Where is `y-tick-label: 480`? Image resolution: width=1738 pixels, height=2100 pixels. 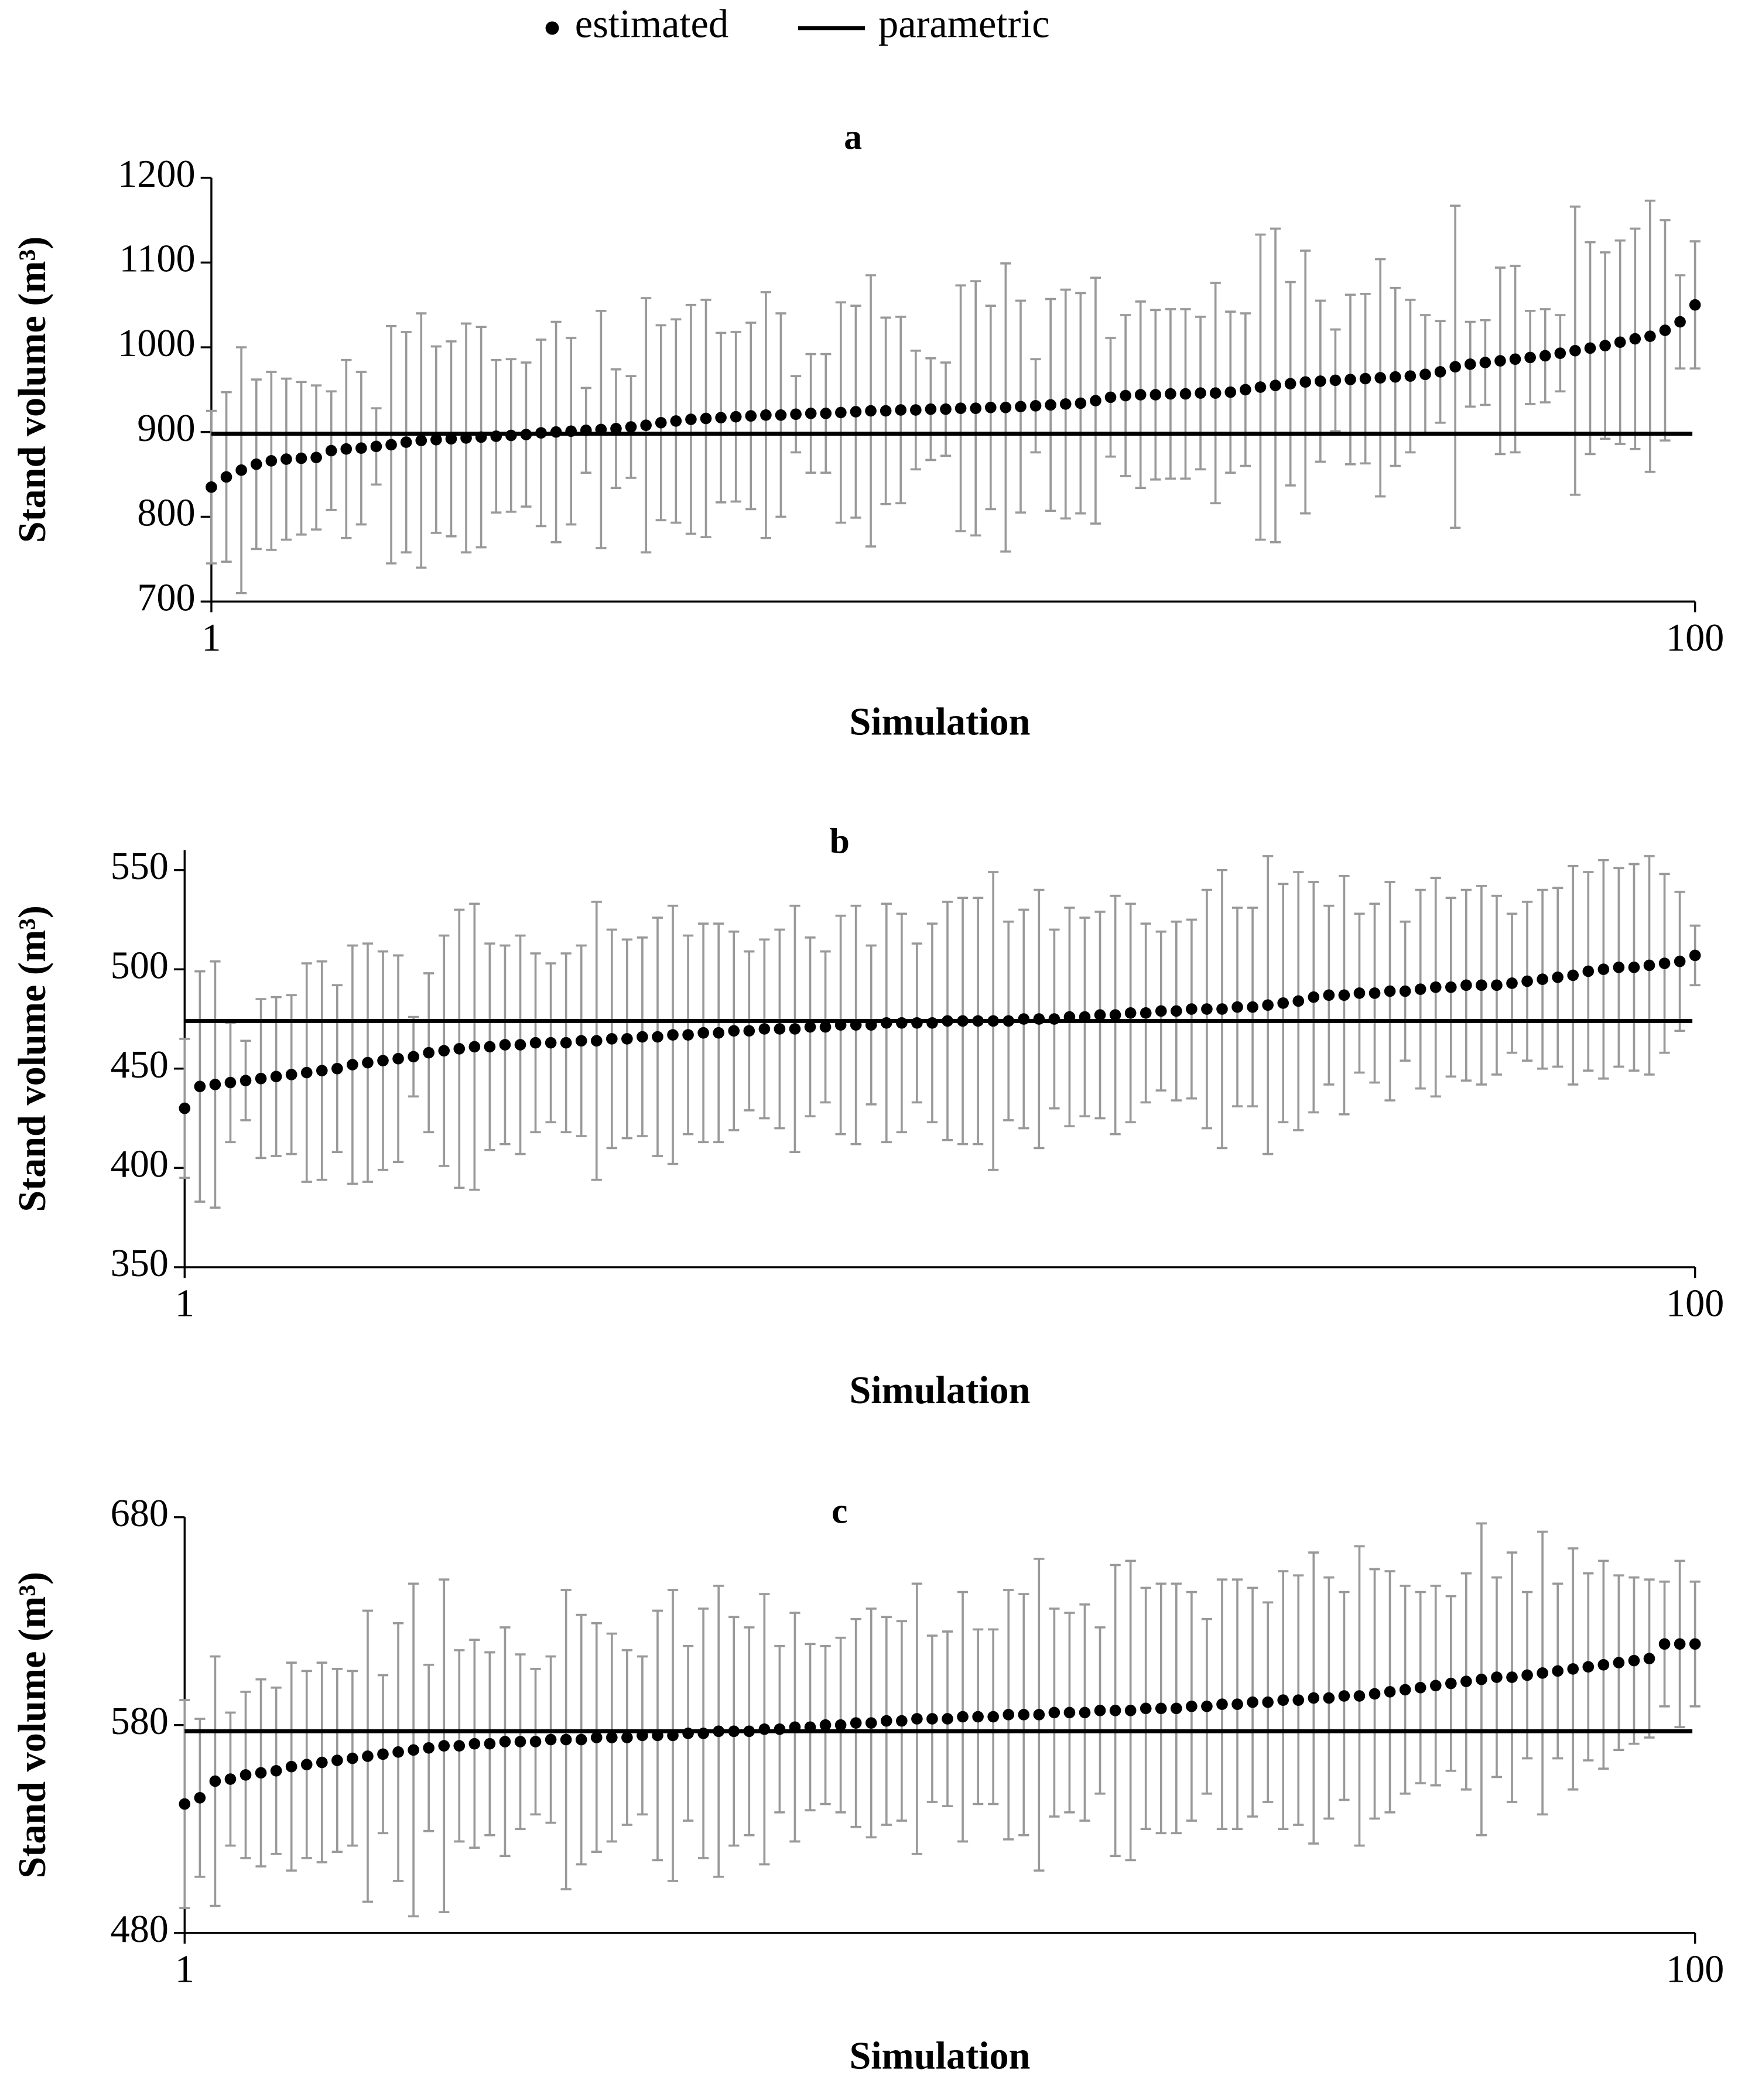 y-tick-label: 480 is located at coordinates (140, 1929).